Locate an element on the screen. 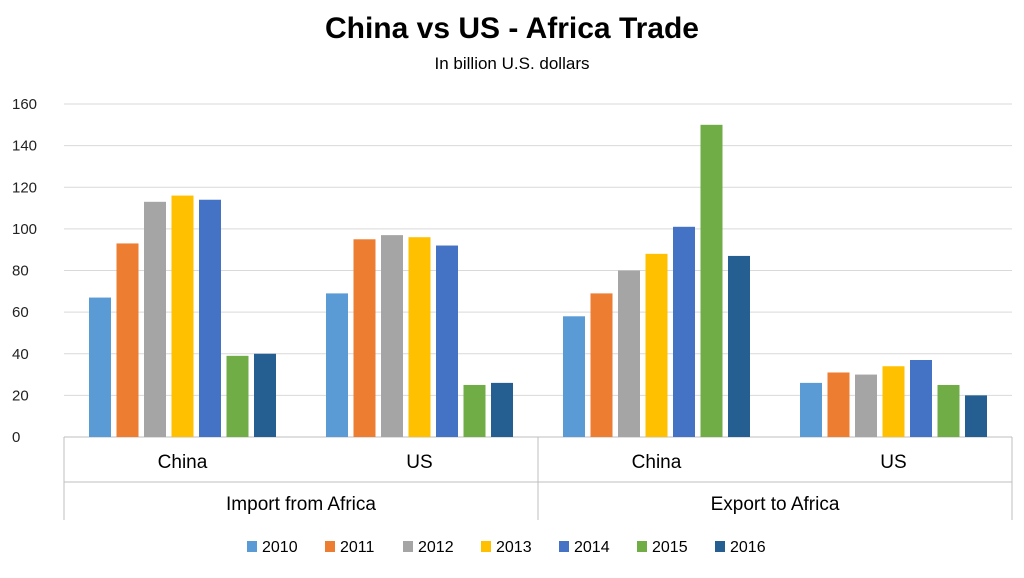 The height and width of the screenshot is (578, 1024). y-tick-label: 60 is located at coordinates (20, 312).